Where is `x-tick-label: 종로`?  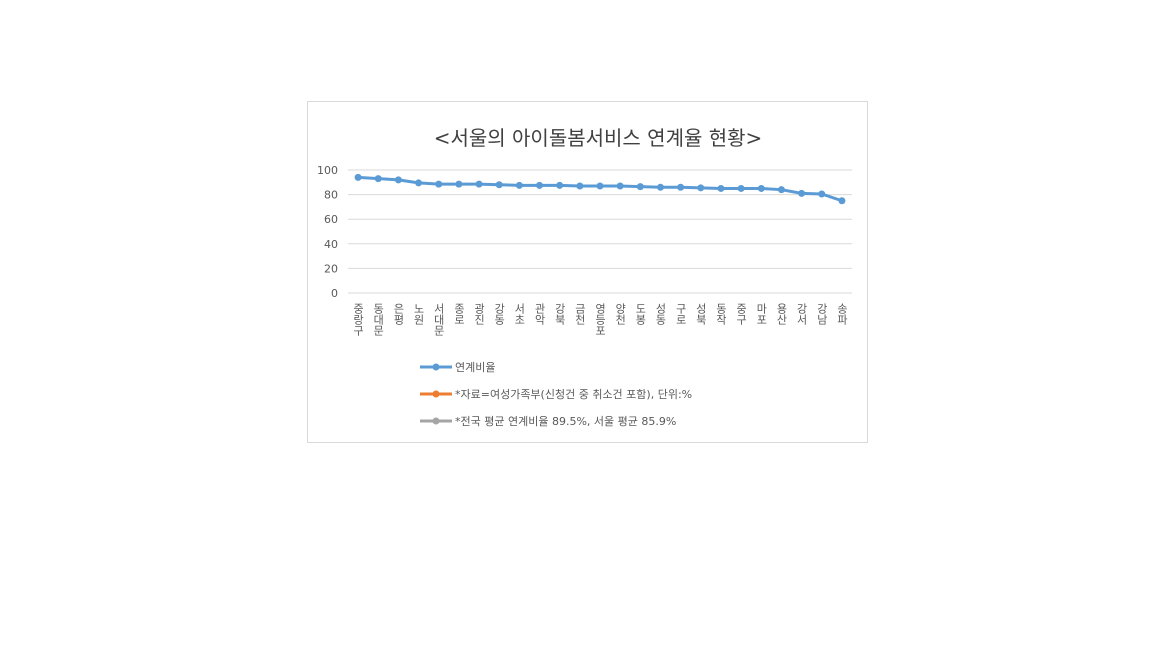 x-tick-label: 종로 is located at coordinates (458, 314).